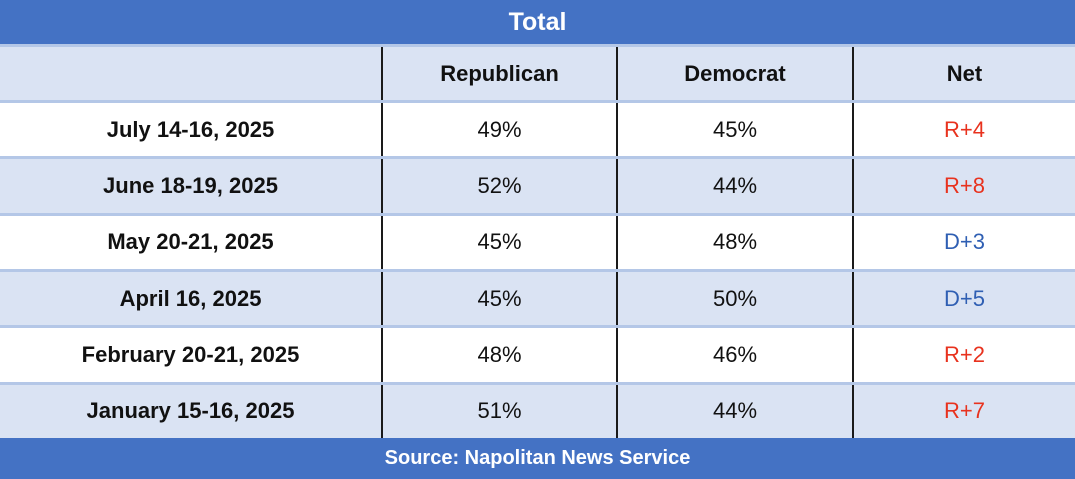 The height and width of the screenshot is (479, 1075). Describe the element at coordinates (190, 411) in the screenshot. I see `row-date: January 15-16, 2025` at that location.